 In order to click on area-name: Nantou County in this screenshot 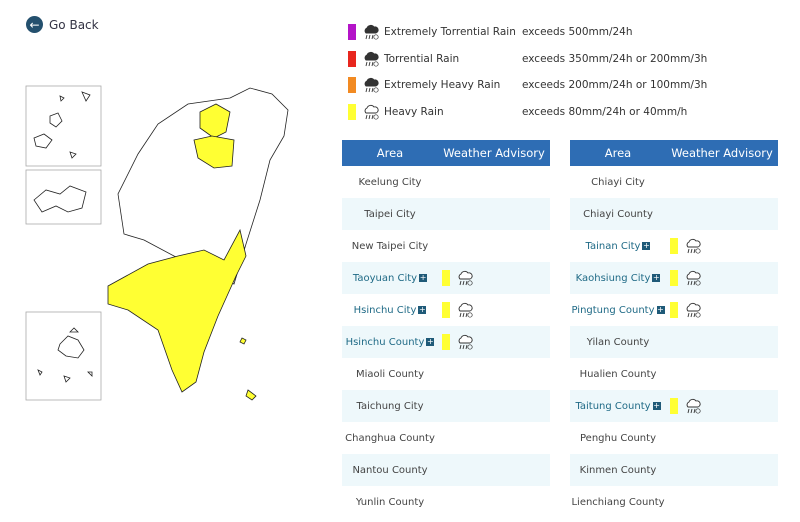, I will do `click(390, 470)`.